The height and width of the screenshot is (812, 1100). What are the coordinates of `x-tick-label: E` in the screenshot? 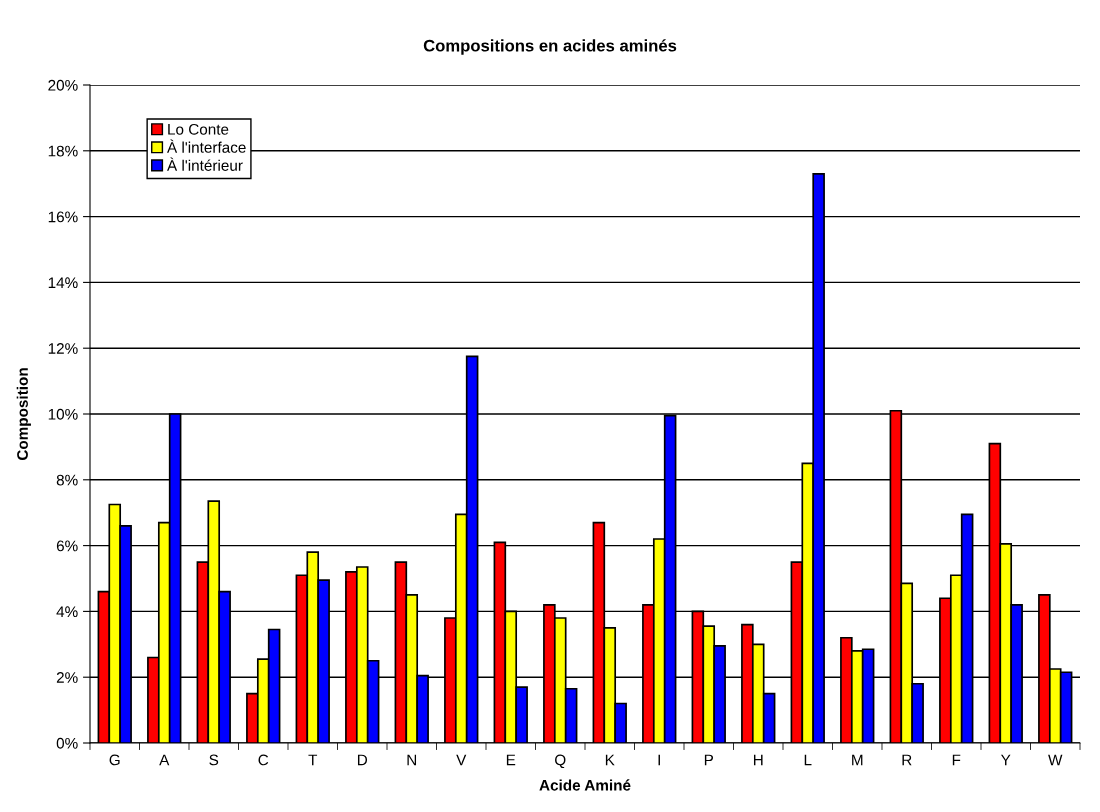 It's located at (511, 760).